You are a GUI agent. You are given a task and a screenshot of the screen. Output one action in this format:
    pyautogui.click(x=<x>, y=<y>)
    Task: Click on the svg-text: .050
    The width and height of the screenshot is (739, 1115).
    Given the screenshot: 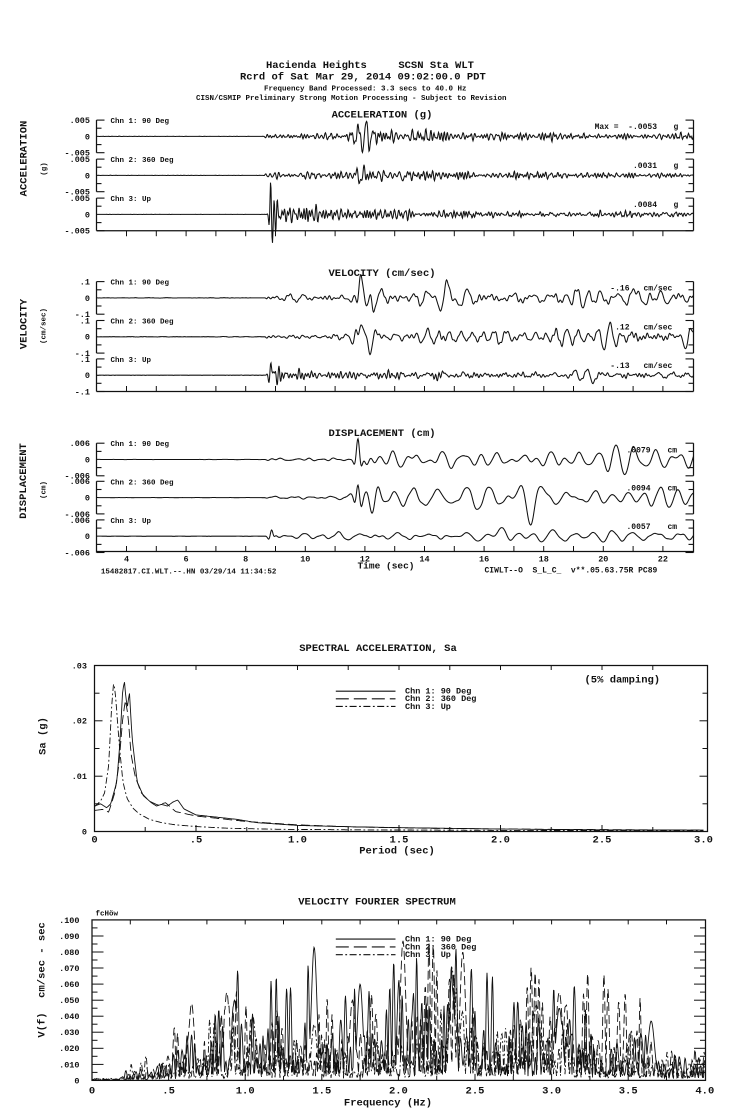 What is the action you would take?
    pyautogui.click(x=69, y=1001)
    